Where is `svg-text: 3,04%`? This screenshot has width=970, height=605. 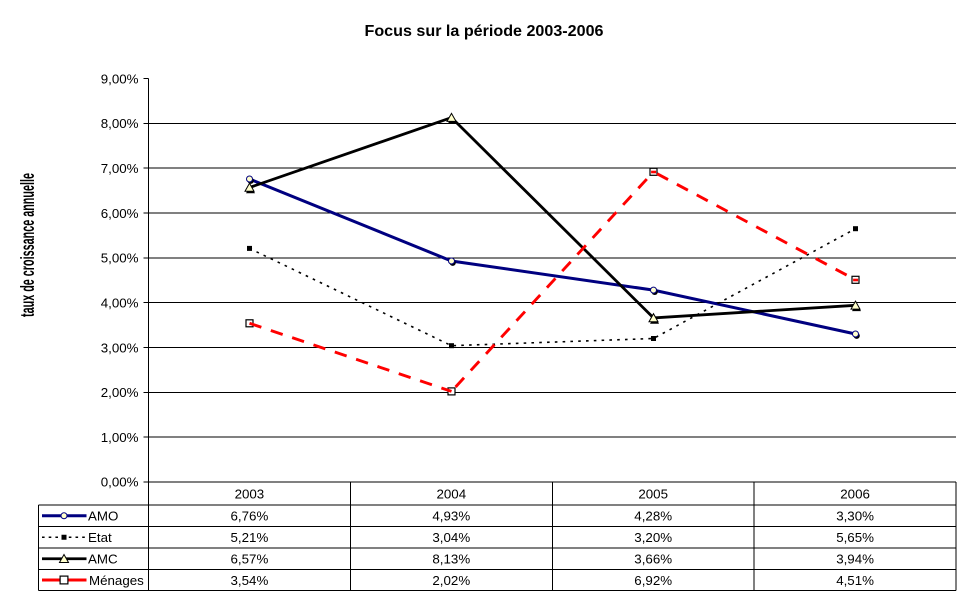 svg-text: 3,04% is located at coordinates (451, 537).